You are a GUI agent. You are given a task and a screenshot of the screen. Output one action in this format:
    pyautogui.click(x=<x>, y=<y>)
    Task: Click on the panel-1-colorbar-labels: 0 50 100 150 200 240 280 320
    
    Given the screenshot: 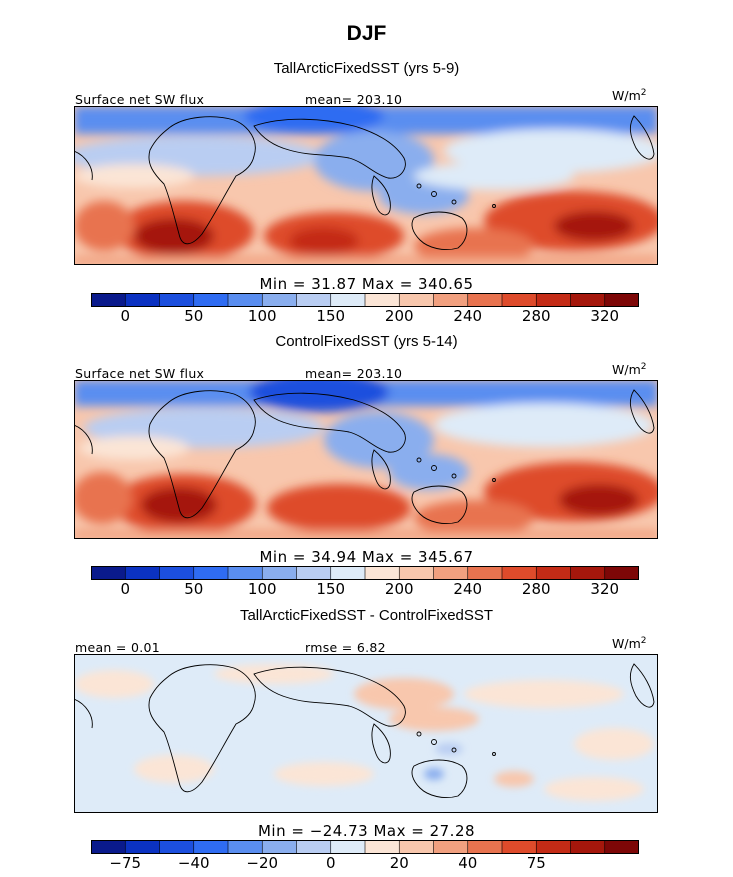 What is the action you would take?
    pyautogui.click(x=365, y=317)
    